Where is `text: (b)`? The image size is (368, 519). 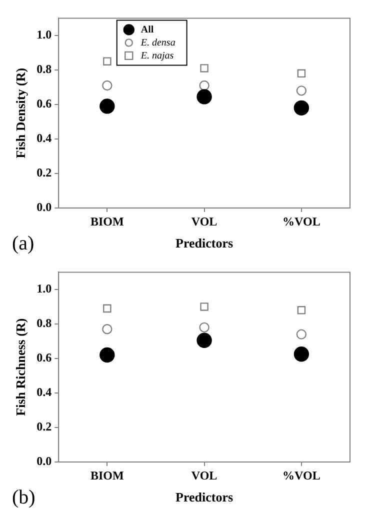 text: (b) is located at coordinates (24, 497).